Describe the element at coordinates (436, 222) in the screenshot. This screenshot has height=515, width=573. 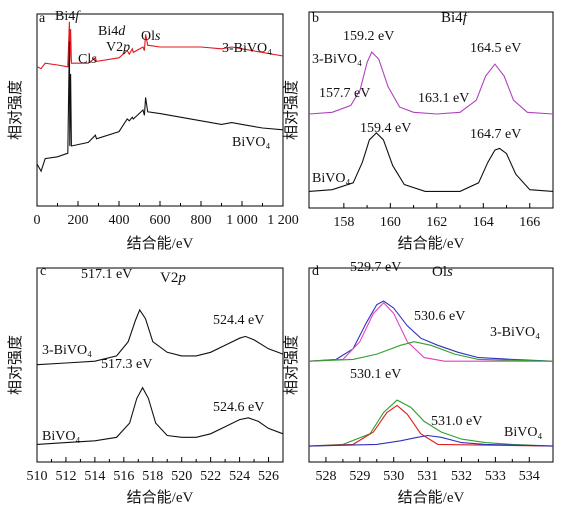
I see `panel-b-xtick-label: 162` at that location.